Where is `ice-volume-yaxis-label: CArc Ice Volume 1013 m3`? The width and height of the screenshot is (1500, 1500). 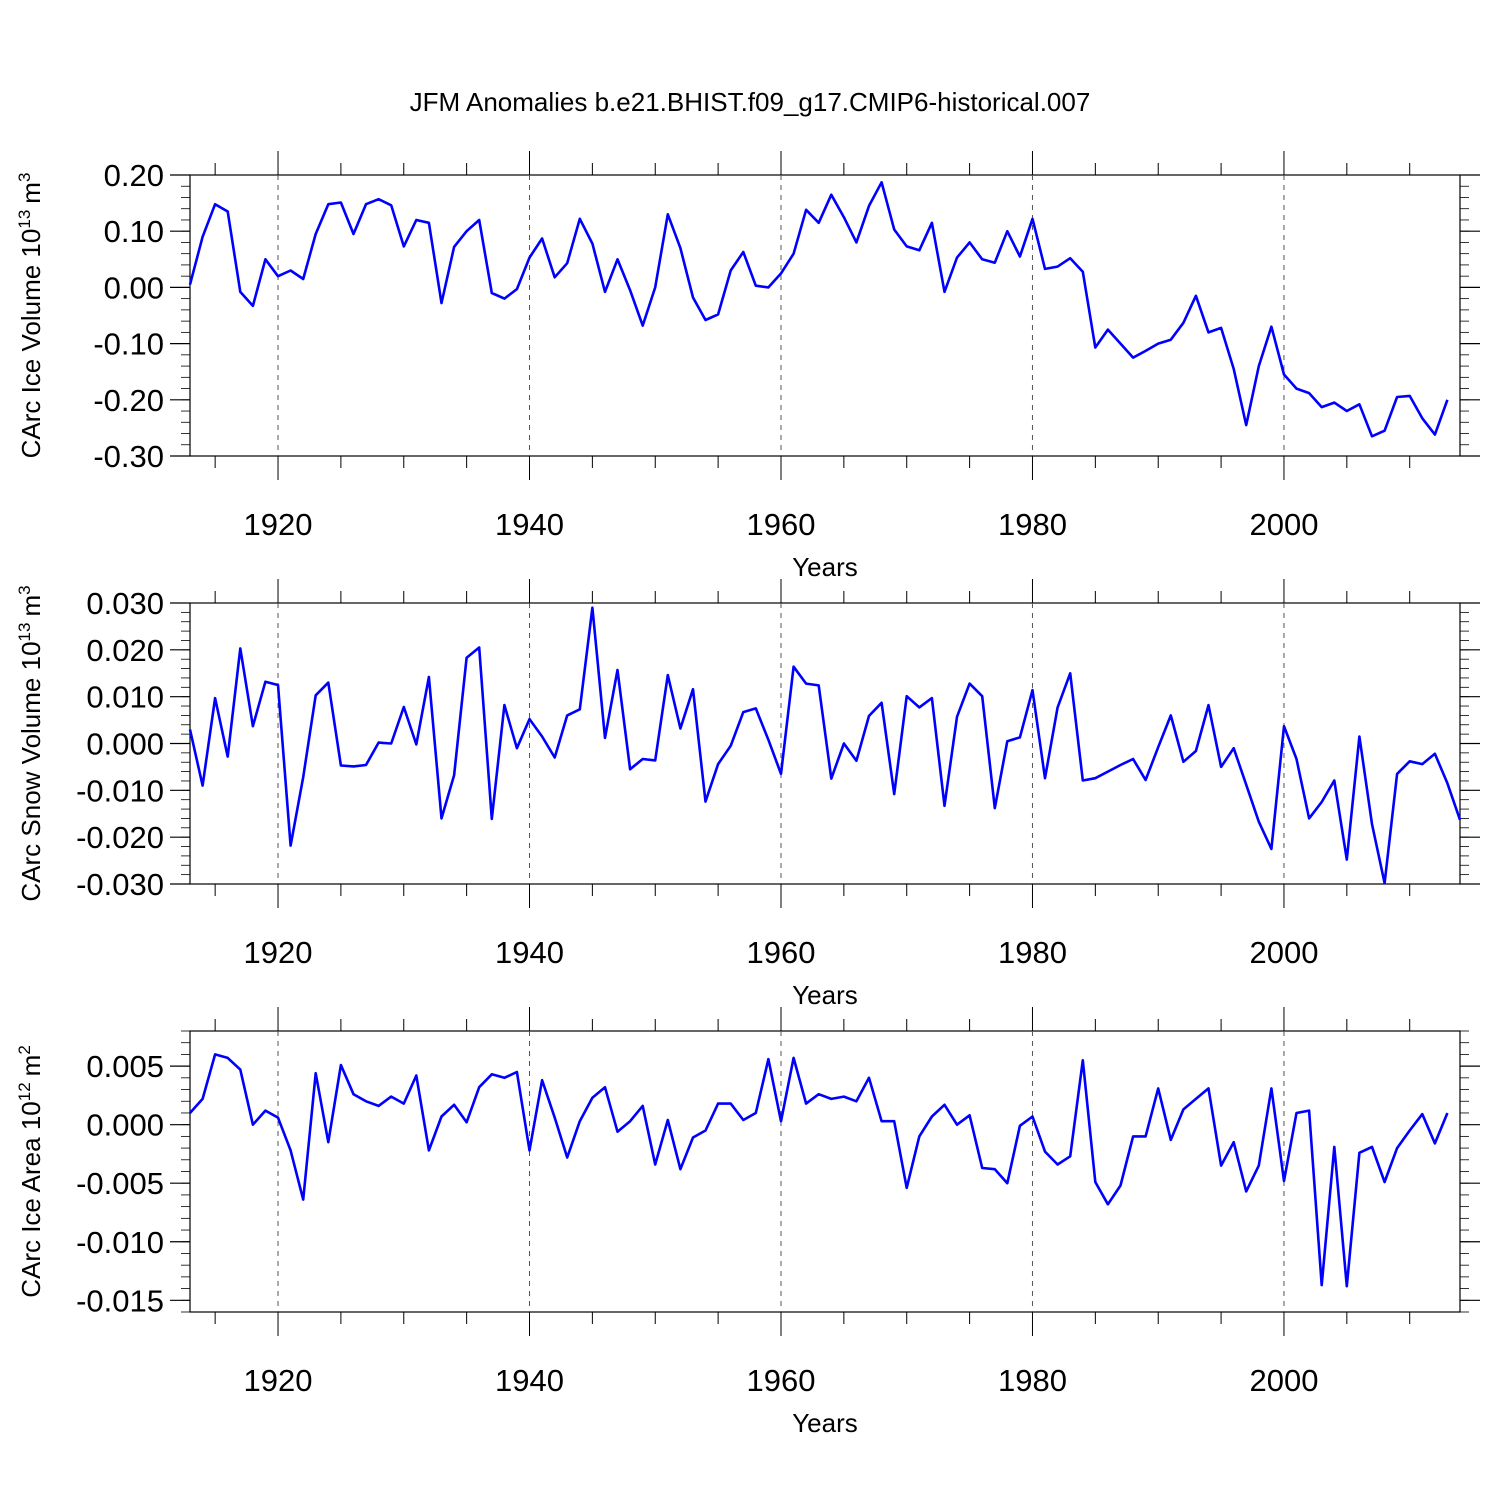 ice-volume-yaxis-label: CArc Ice Volume 1013 m3 is located at coordinates (30, 316).